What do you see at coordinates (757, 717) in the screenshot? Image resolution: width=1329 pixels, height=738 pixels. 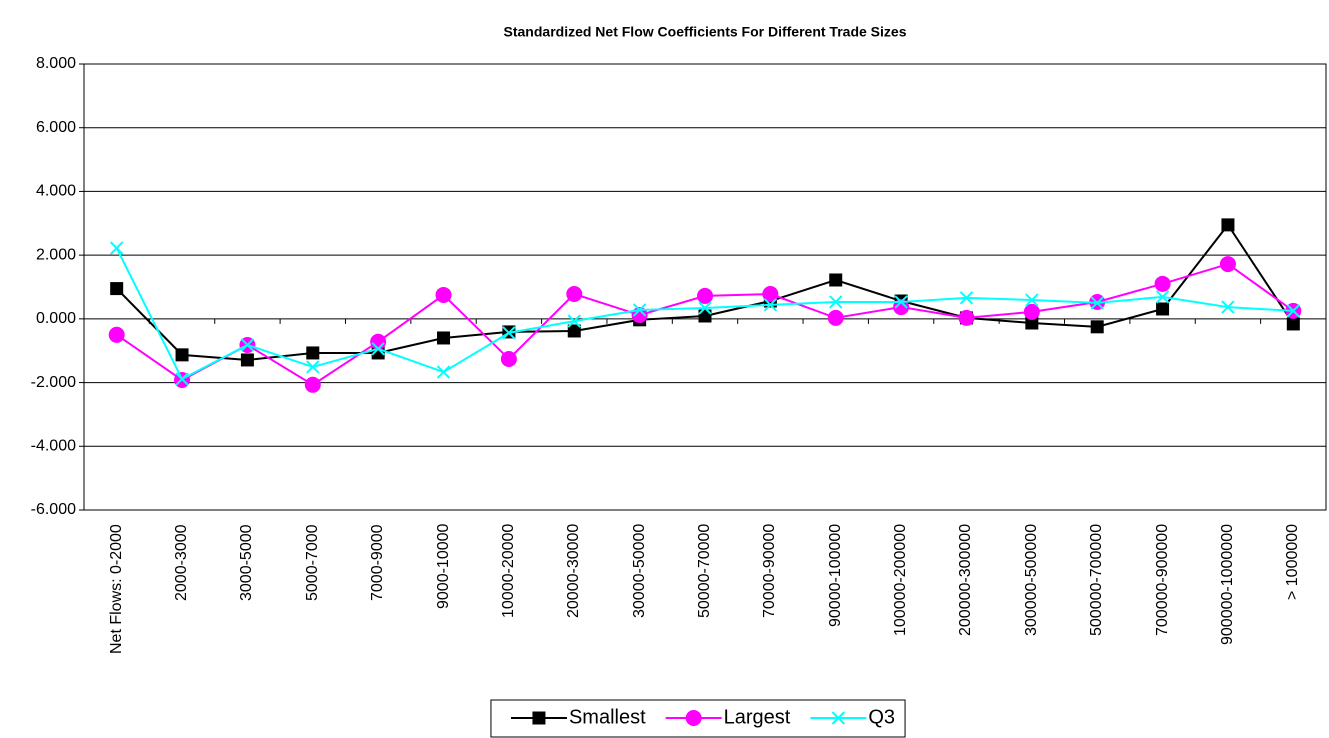 I see `legend-label: Largest` at bounding box center [757, 717].